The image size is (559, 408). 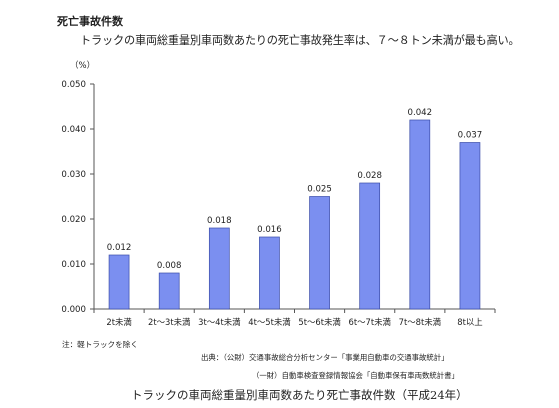 I want to click on bar-value-label: 0.042, so click(x=420, y=113).